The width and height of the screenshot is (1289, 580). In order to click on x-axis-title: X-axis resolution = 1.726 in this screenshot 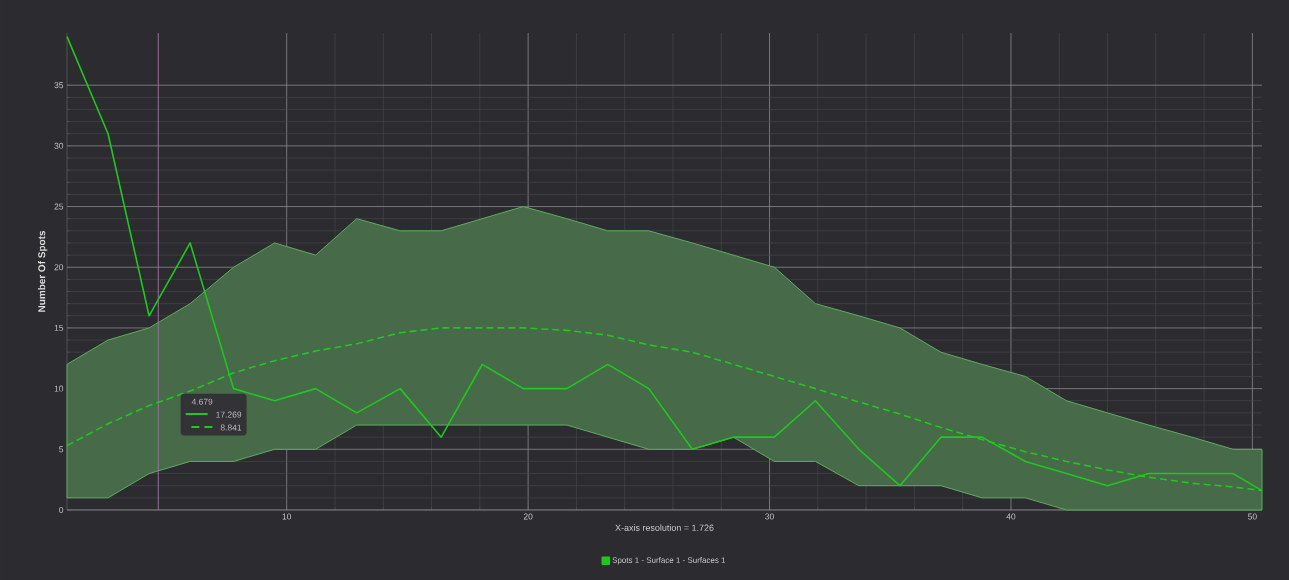, I will do `click(664, 527)`.